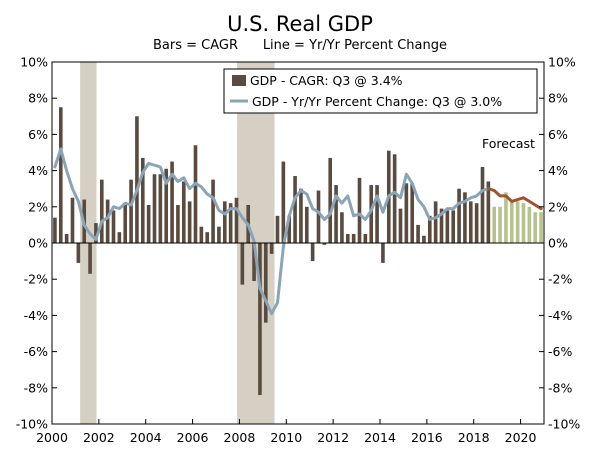 The height and width of the screenshot is (452, 600). Describe the element at coordinates (380, 91) in the screenshot. I see `legend-box` at that location.